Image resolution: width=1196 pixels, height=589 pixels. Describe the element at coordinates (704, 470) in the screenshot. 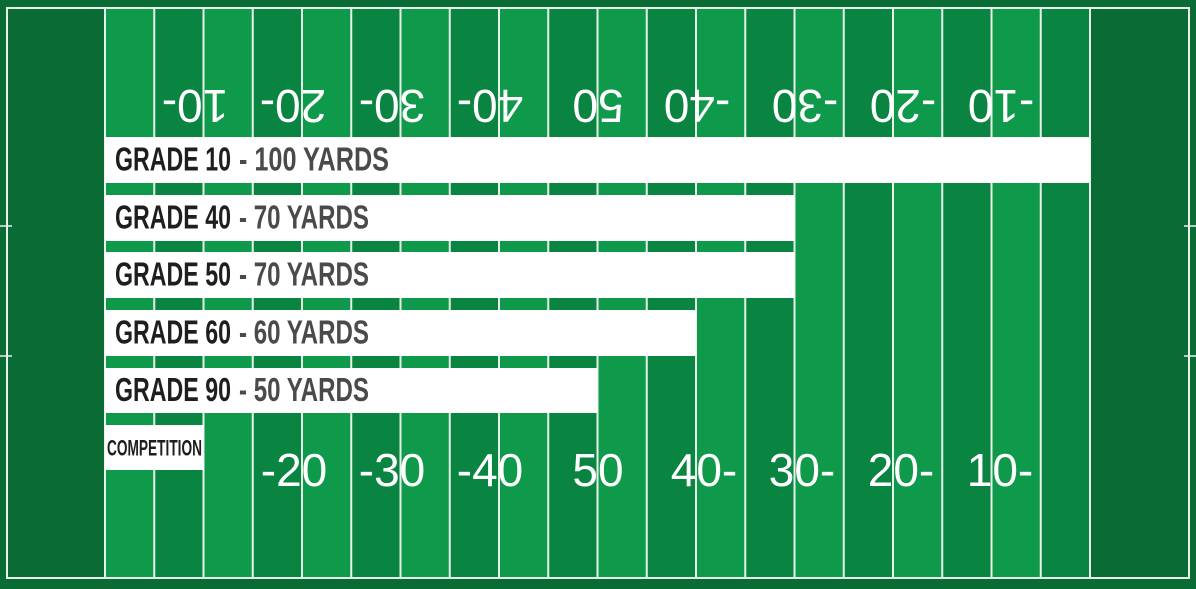

I see `bottom-yard-number: 40-` at that location.